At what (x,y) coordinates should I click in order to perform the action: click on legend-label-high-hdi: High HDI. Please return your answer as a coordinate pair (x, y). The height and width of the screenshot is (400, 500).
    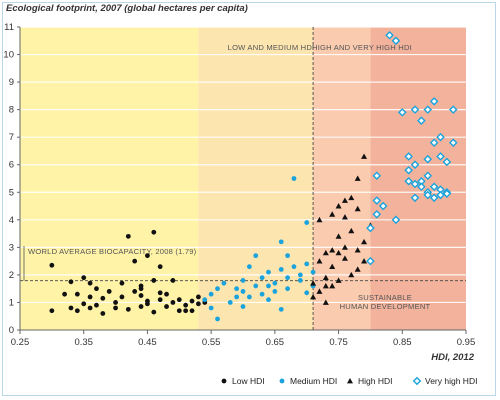
    Looking at the image, I should click on (375, 381).